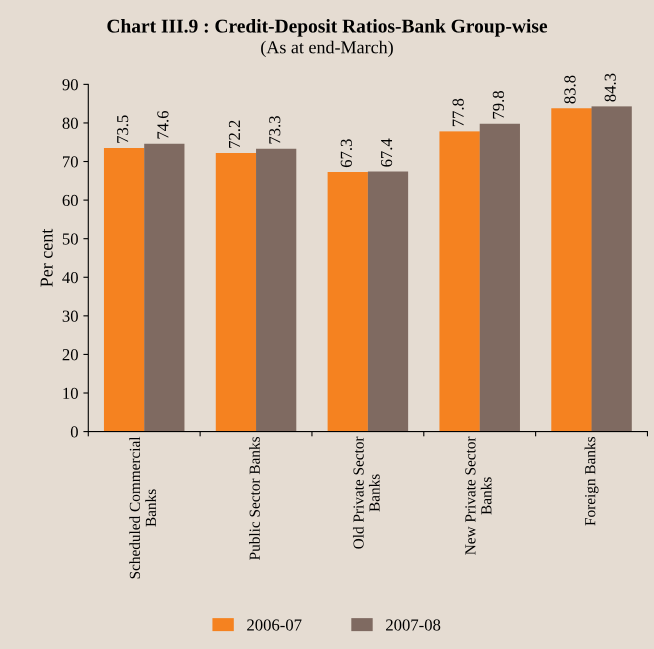 The image size is (654, 649). I want to click on data-label: 67.4, so click(386, 152).